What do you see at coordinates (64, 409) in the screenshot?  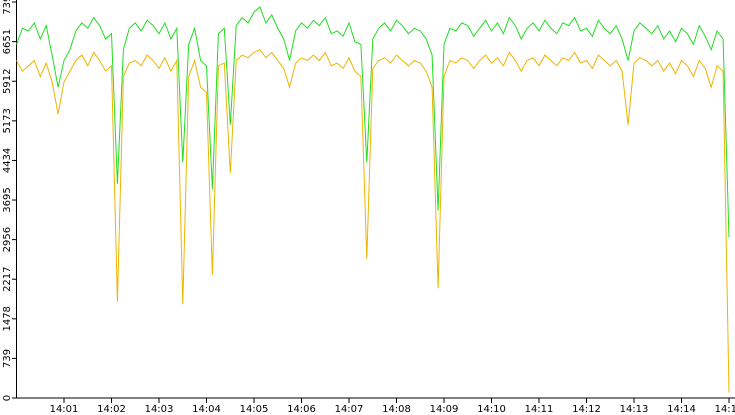 I see `x-tick-label: 14:01` at bounding box center [64, 409].